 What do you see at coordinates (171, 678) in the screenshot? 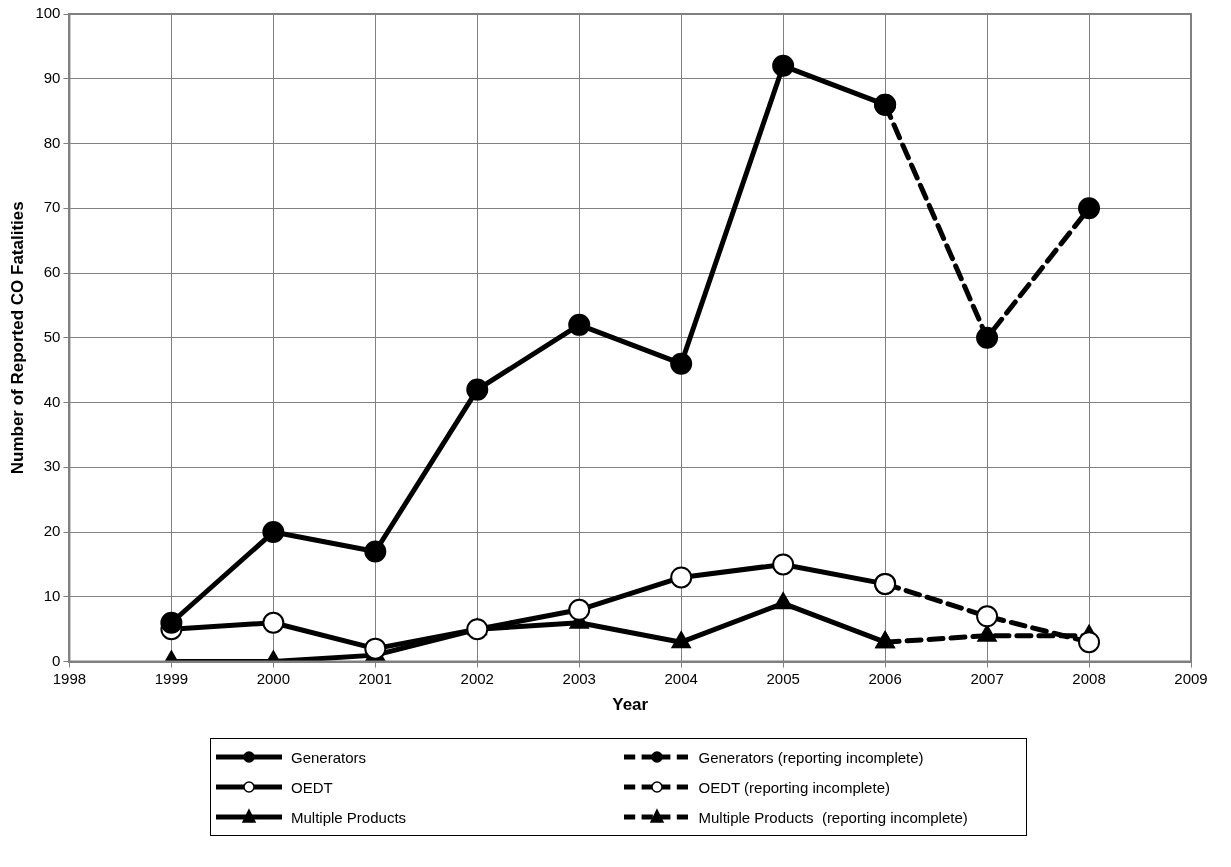
I see `x-tick-label: 1999` at bounding box center [171, 678].